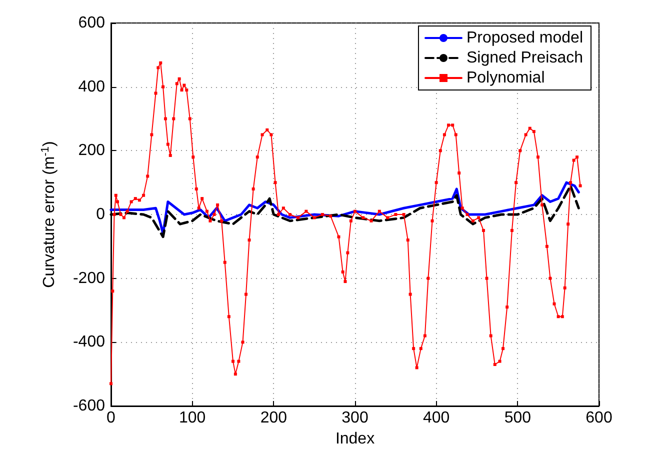 Image resolution: width=647 pixels, height=469 pixels. What do you see at coordinates (518, 418) in the screenshot?
I see `x-tick-label: 500` at bounding box center [518, 418].